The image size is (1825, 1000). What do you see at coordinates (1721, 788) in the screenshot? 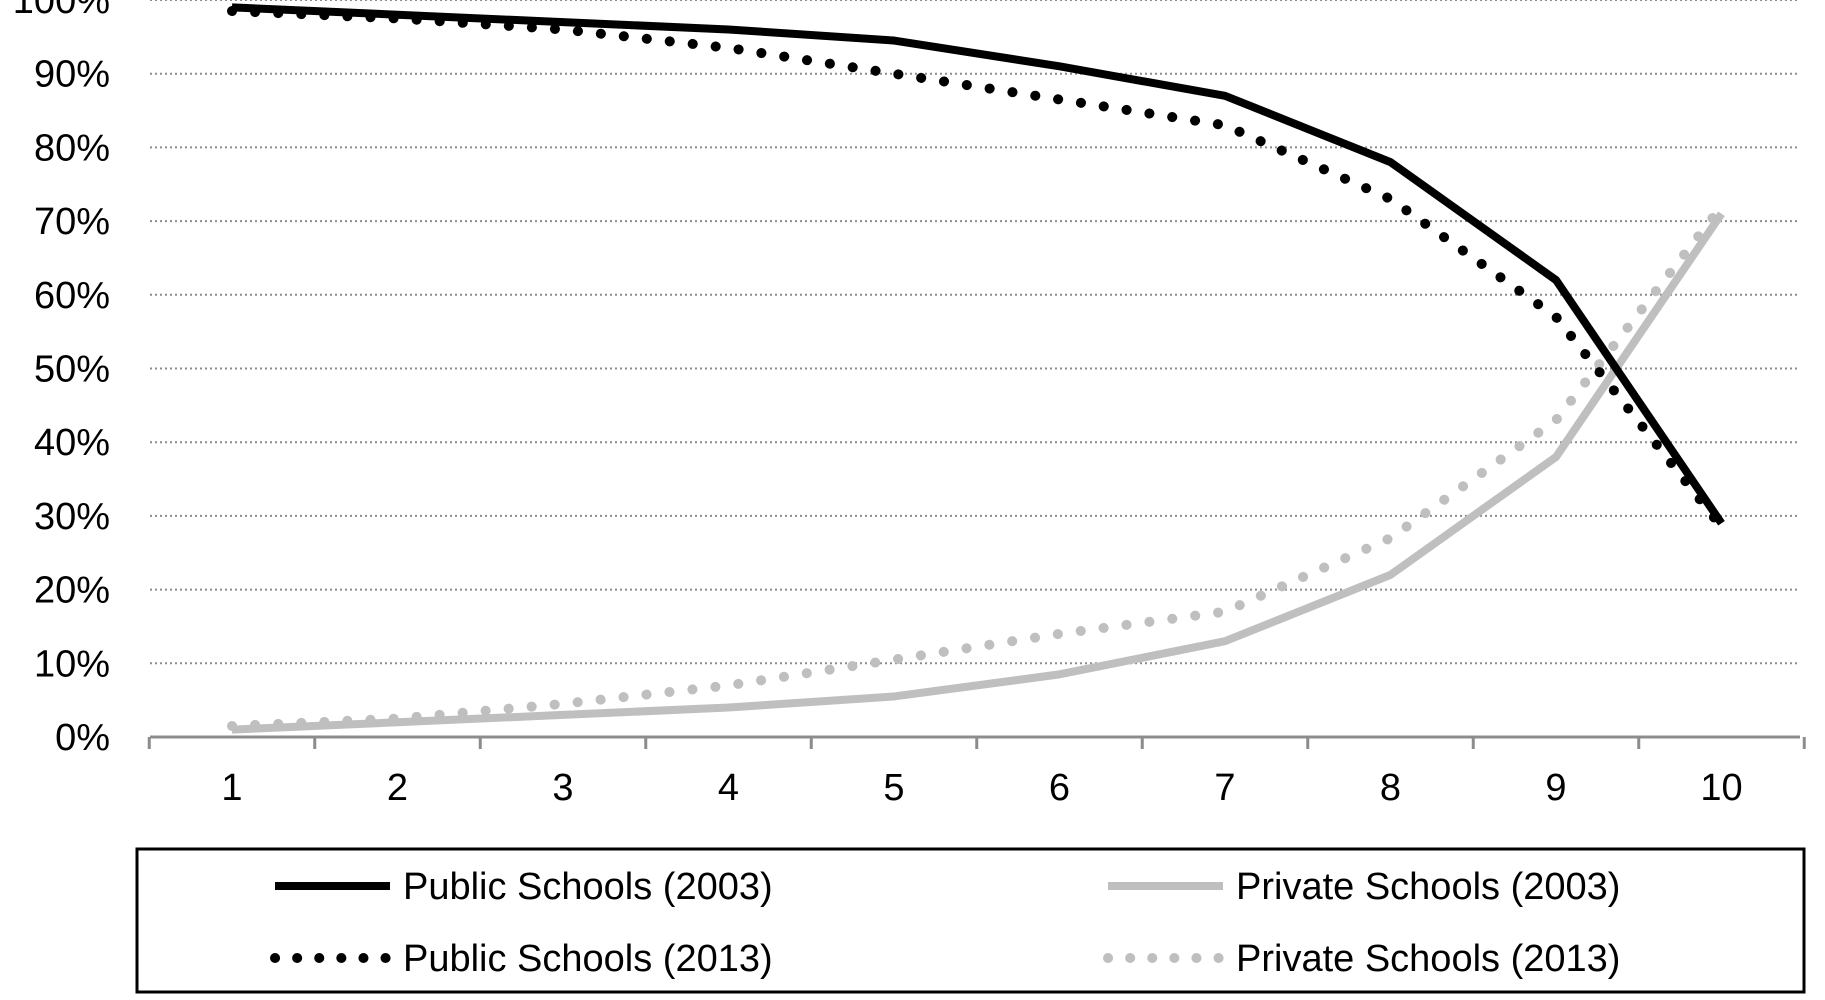
I see `x-tick-label: 10` at bounding box center [1721, 788].